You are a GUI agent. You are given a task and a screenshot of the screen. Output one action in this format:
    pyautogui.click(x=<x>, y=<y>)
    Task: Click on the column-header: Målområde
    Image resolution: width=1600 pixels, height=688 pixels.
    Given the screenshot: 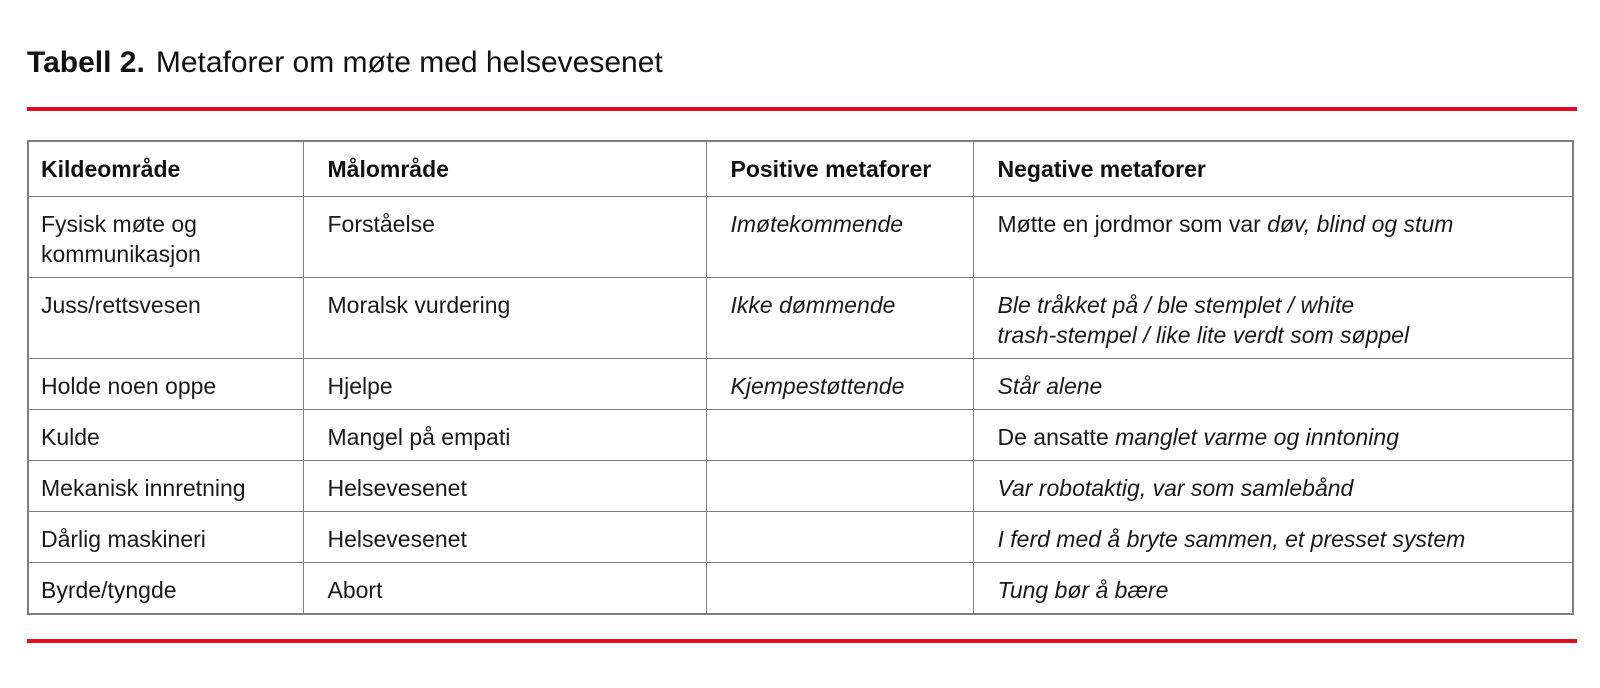 What is the action you would take?
    pyautogui.click(x=504, y=168)
    